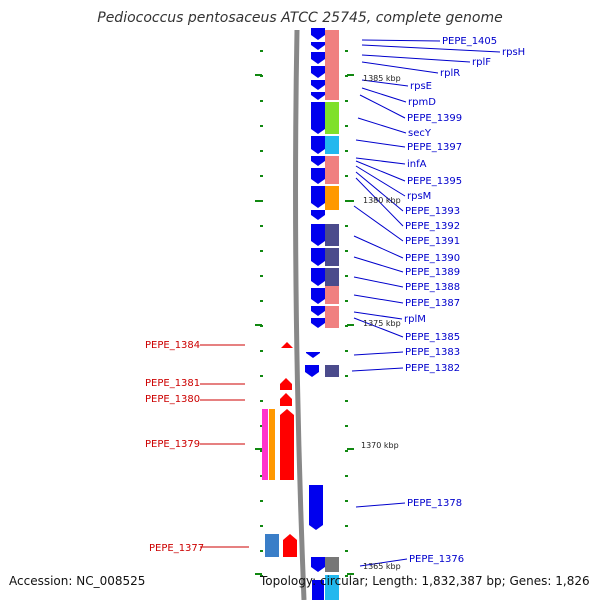 This screenshot has width=600, height=600. I want to click on scale-label: 1375 kbp, so click(382, 323).